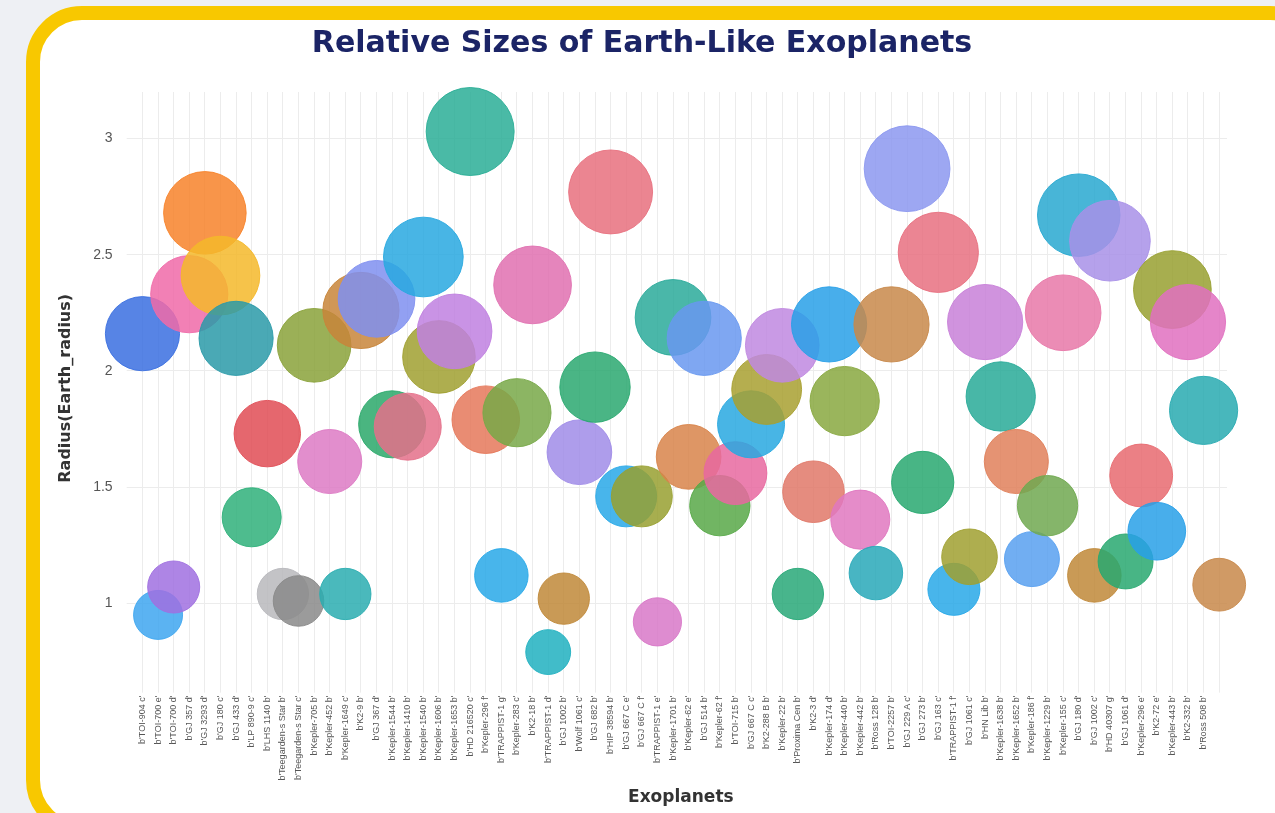 The height and width of the screenshot is (813, 1275). Describe the element at coordinates (672, 728) in the screenshot. I see `x-tick-label: b'Kepler-1701 b'` at that location.